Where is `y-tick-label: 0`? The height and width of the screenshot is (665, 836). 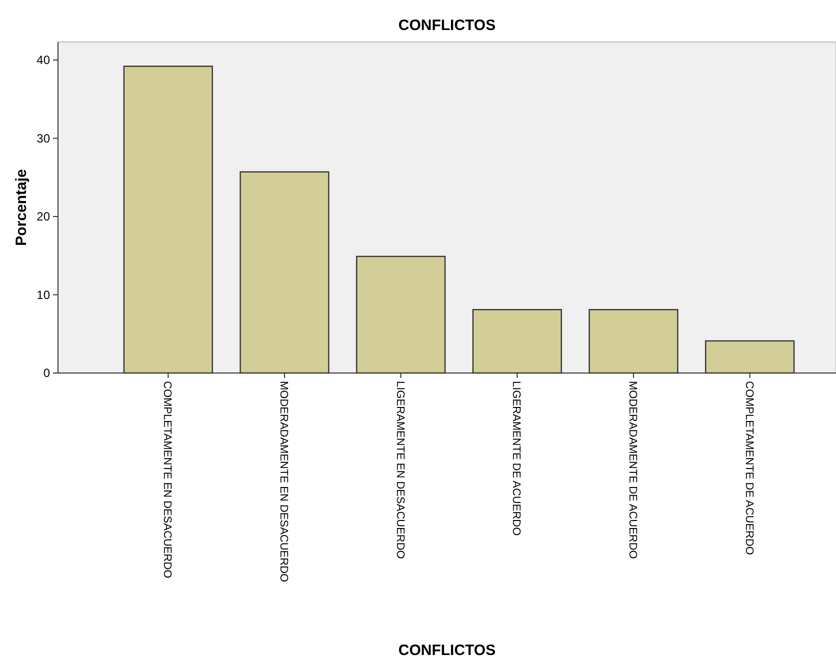
y-tick-label: 0 is located at coordinates (46, 373).